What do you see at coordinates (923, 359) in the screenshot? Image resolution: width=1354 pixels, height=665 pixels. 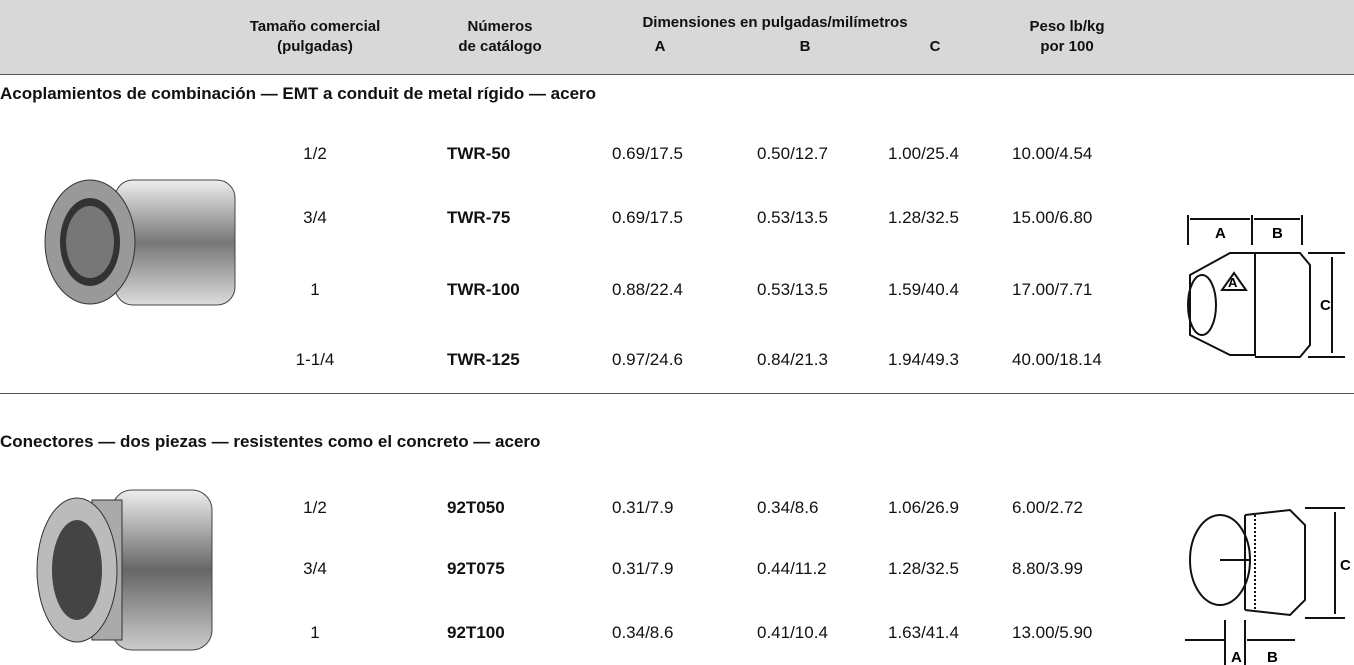 I see `cell: 1.94/49.3` at bounding box center [923, 359].